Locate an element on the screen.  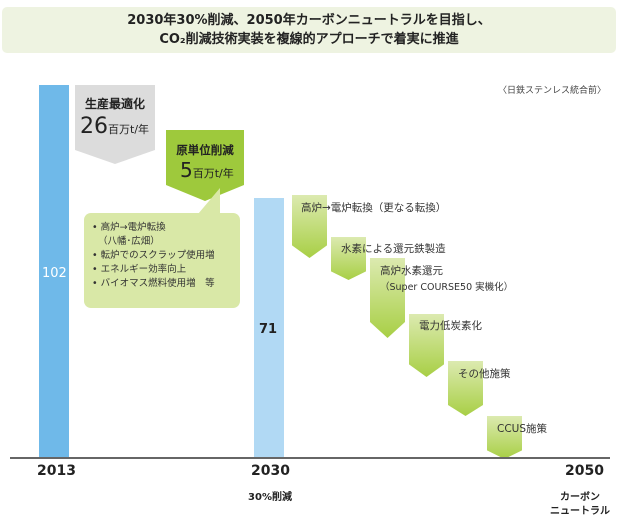
callout-production is located at coordinates (115, 117).